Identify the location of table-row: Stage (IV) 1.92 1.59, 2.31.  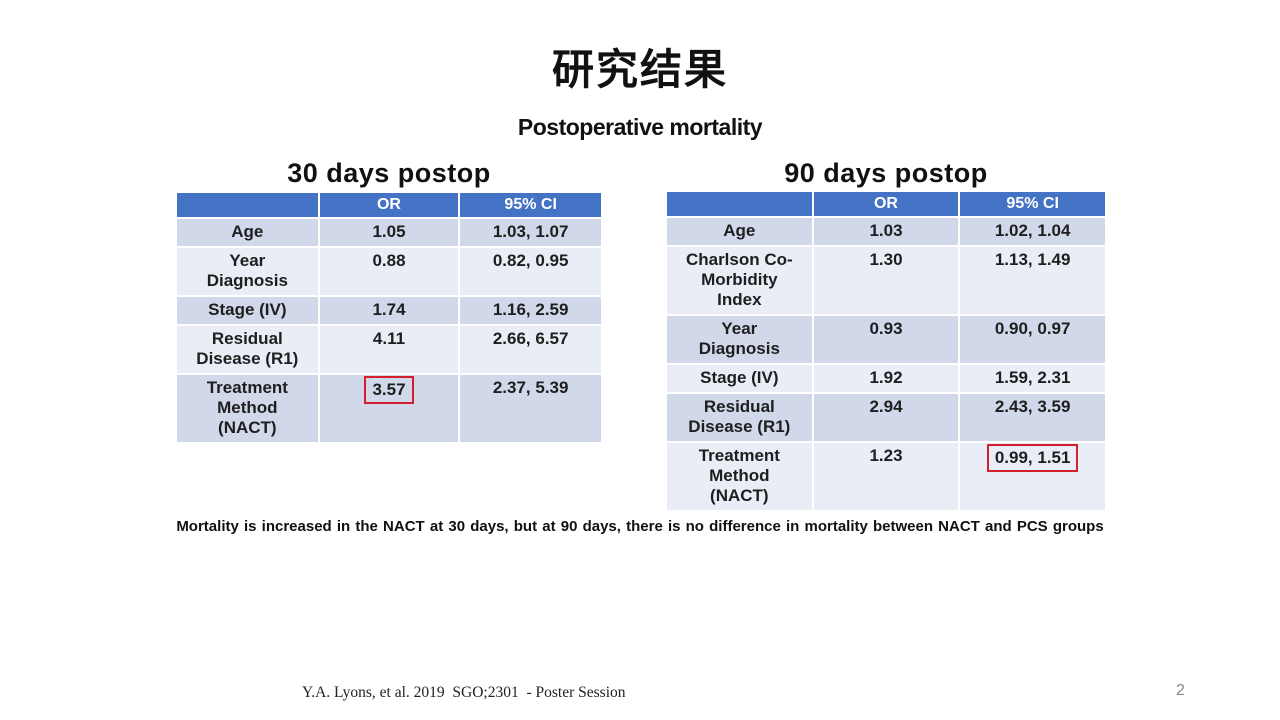
(886, 378).